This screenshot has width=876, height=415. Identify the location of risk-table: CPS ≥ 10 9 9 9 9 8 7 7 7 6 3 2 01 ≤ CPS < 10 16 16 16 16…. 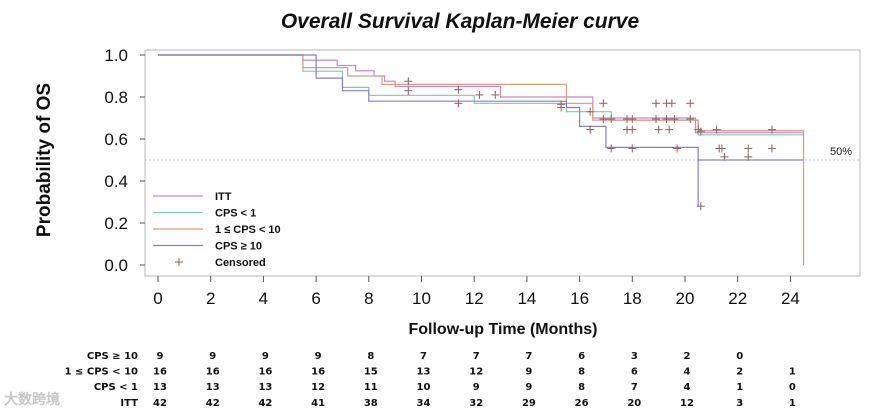
(430, 380).